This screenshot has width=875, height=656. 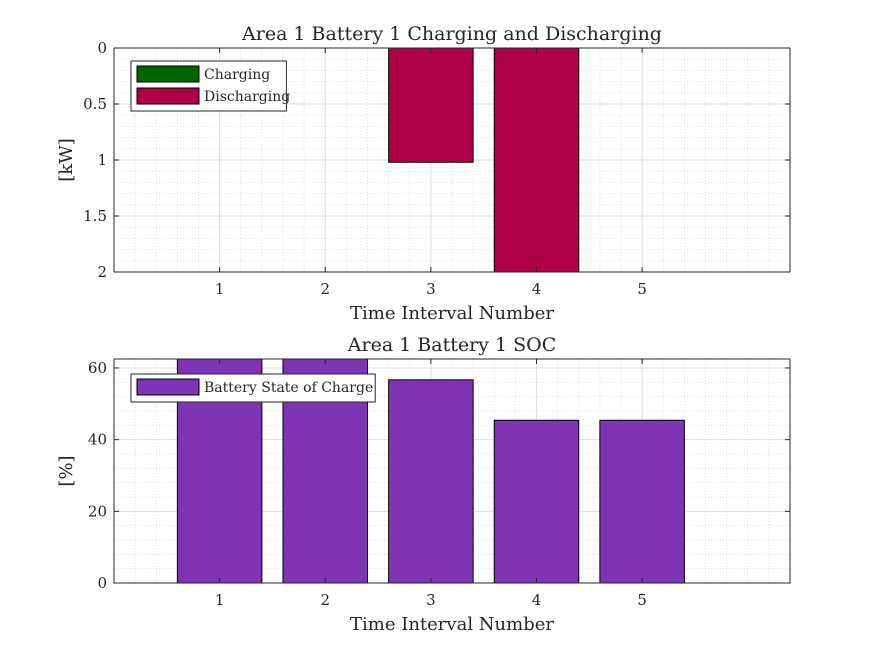 I want to click on y-tick-label: 2, so click(x=102, y=272).